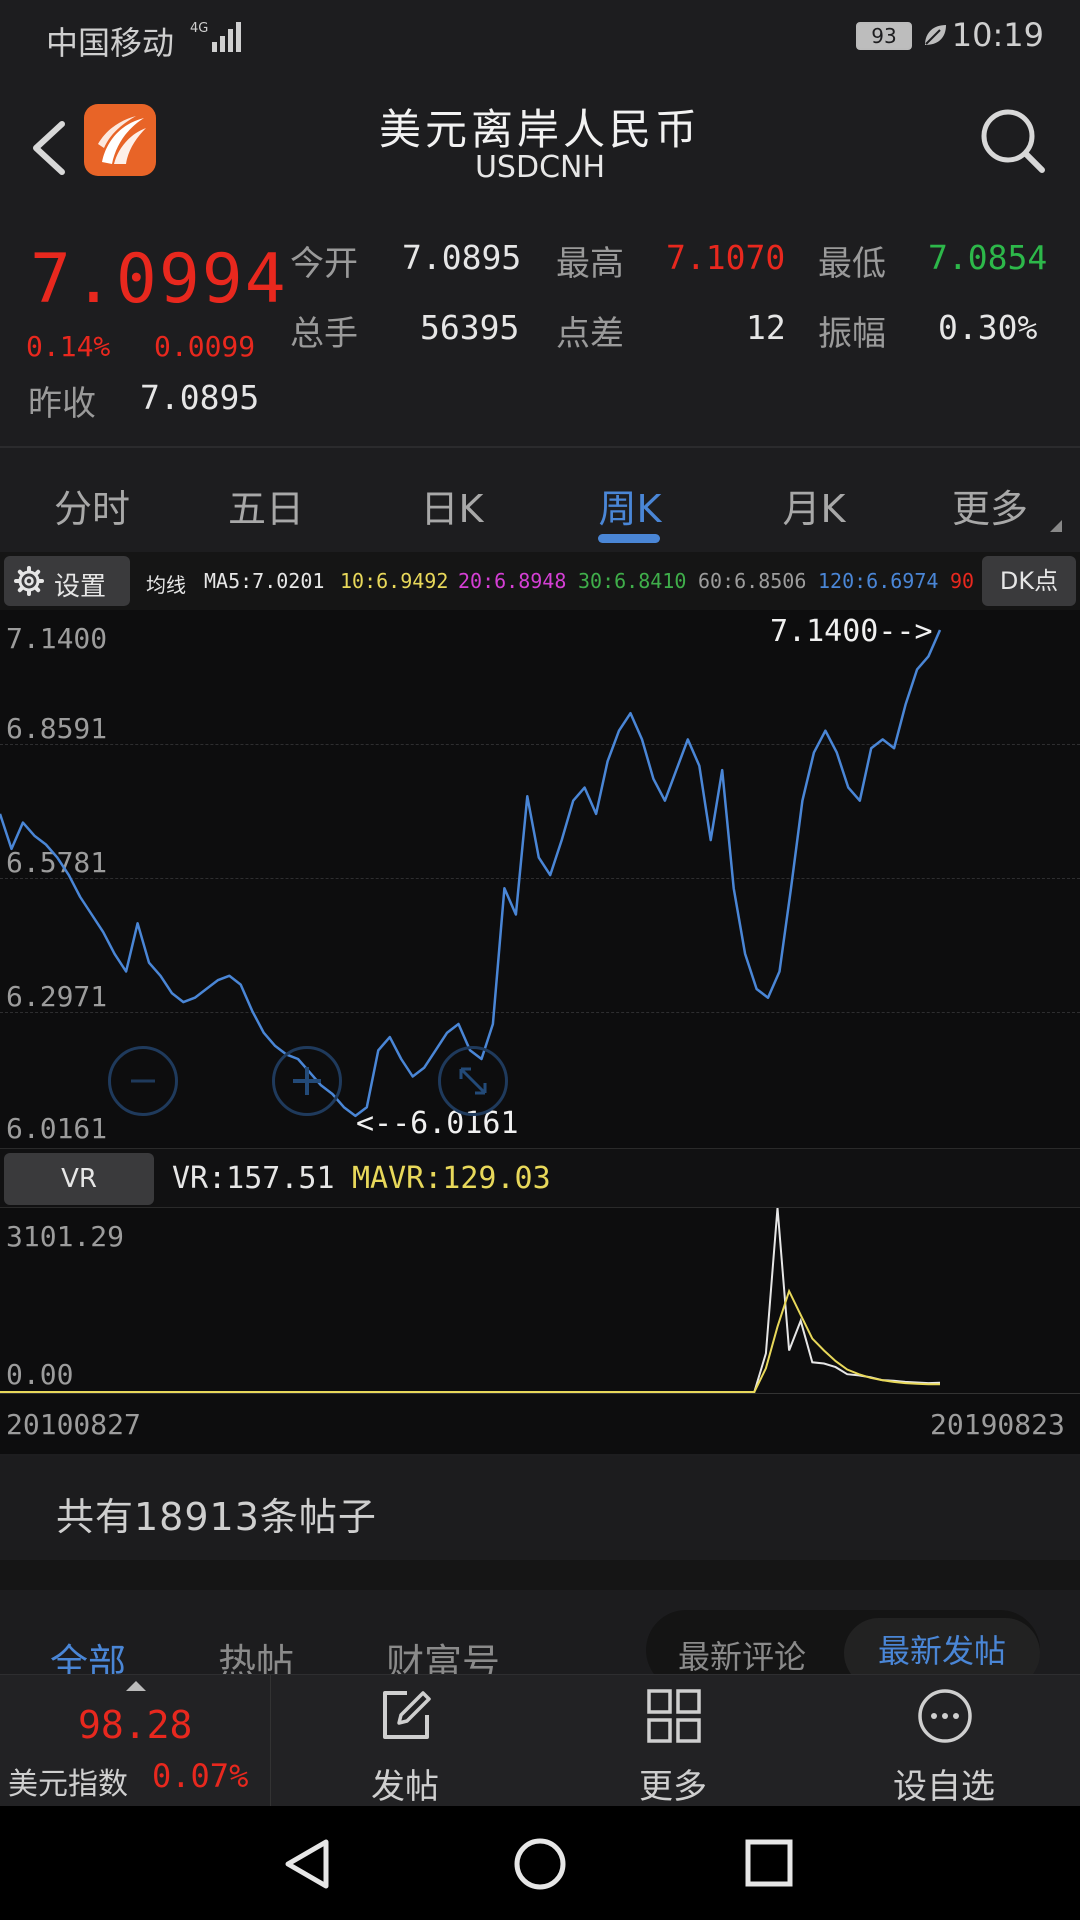  What do you see at coordinates (57, 728) in the screenshot?
I see `y-tick-label: 6.8591` at bounding box center [57, 728].